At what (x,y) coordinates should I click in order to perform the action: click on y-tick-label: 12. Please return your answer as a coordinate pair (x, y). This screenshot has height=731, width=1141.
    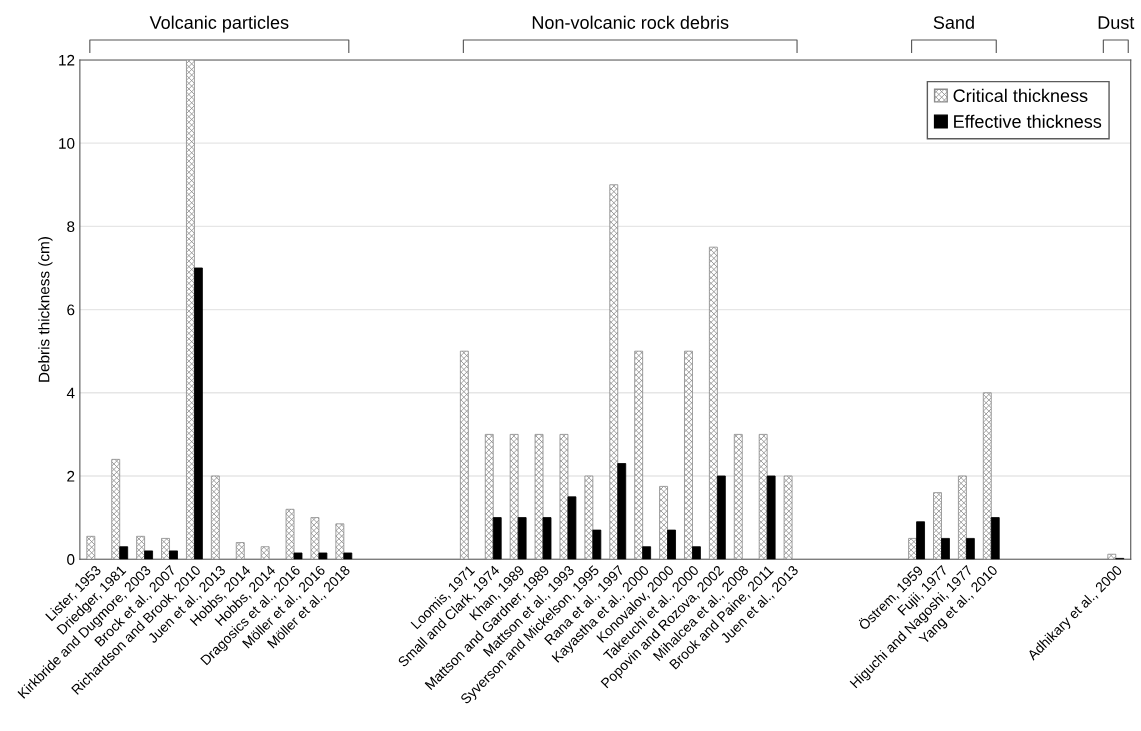
    Looking at the image, I should click on (67, 60).